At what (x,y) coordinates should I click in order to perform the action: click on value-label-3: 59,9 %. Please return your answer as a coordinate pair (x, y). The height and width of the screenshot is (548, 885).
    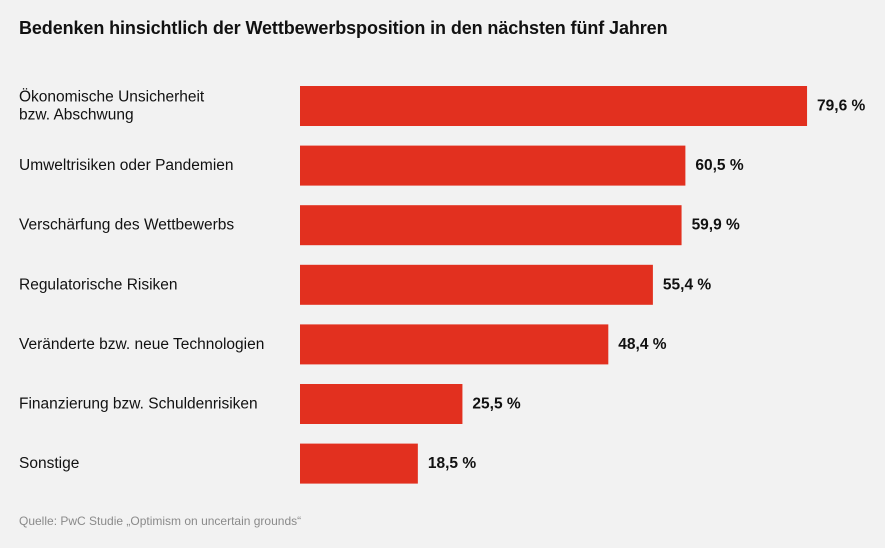
    Looking at the image, I should click on (716, 225).